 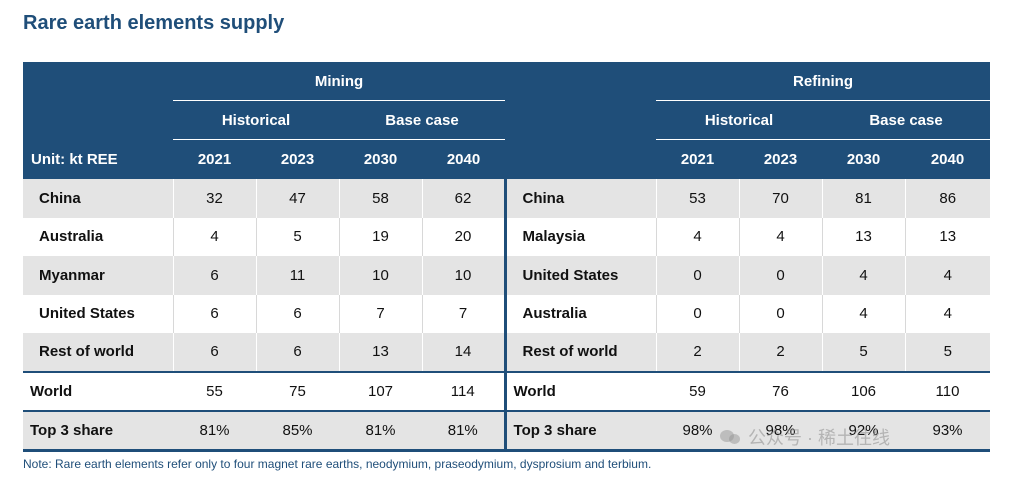 I want to click on table-row: Australia 4 5 19 20 Malaysia 4 4 13 13, so click(x=507, y=236).